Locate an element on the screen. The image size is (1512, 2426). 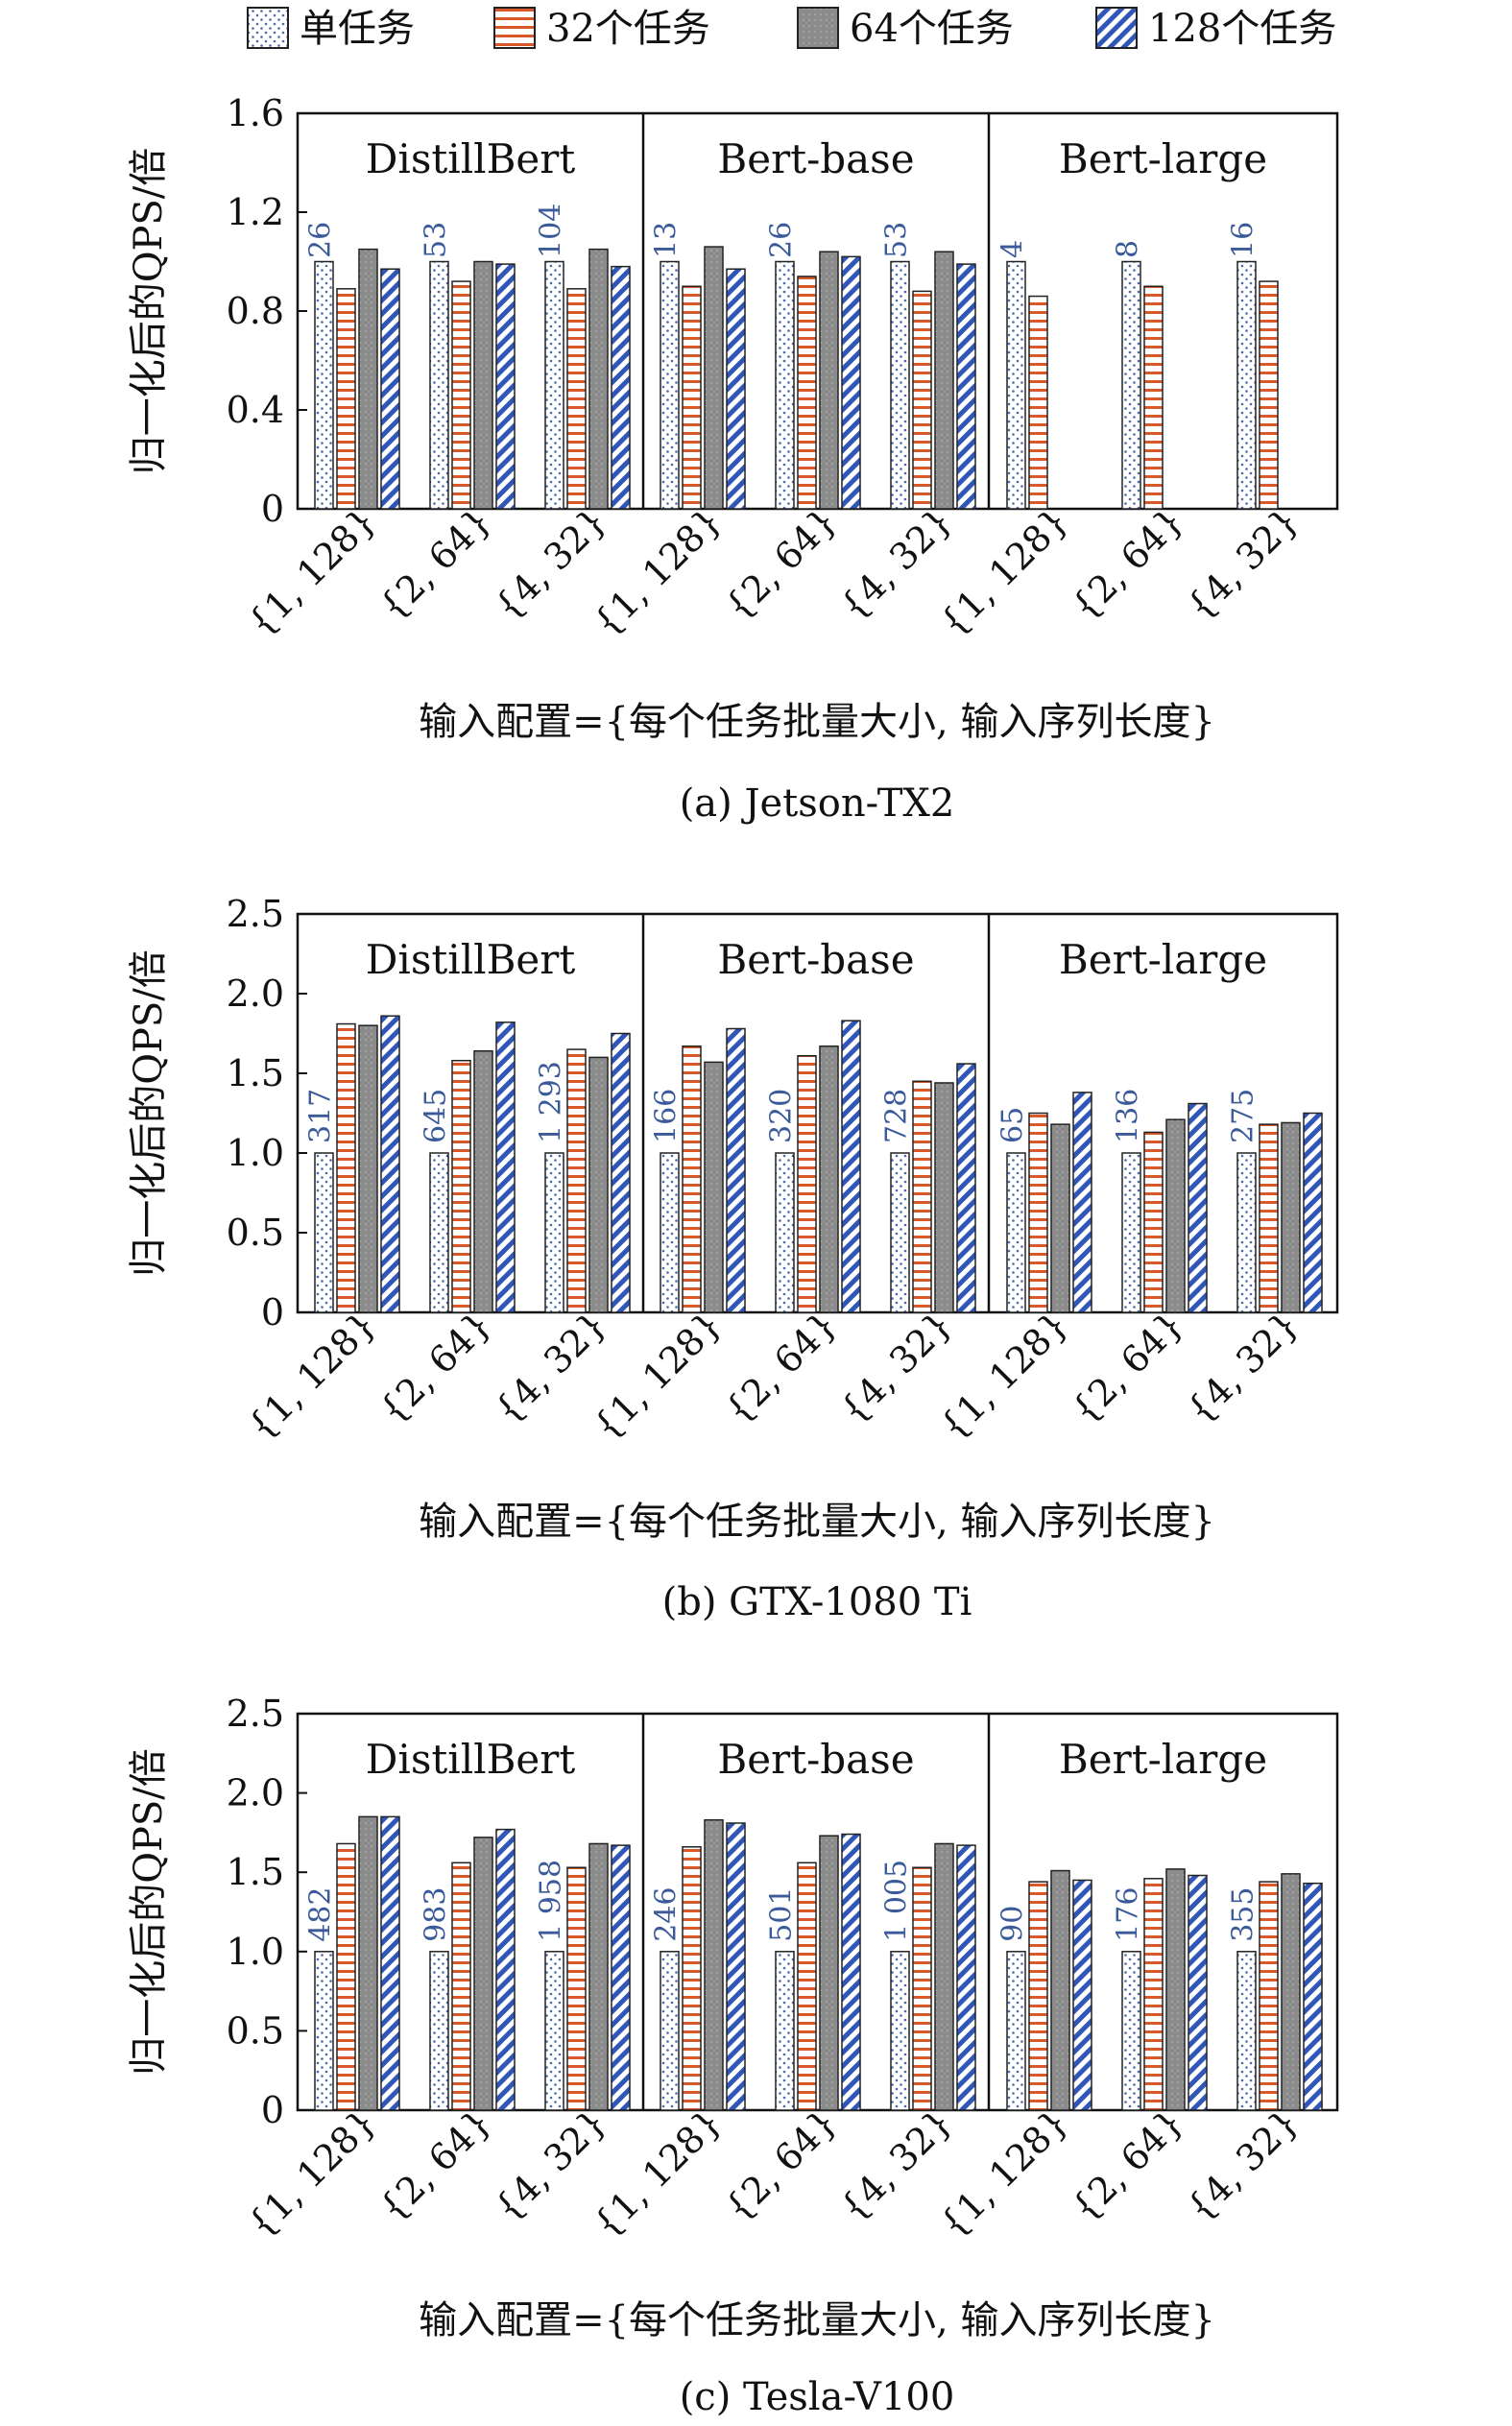
y-tick-label: 2.5 is located at coordinates (256, 1714).